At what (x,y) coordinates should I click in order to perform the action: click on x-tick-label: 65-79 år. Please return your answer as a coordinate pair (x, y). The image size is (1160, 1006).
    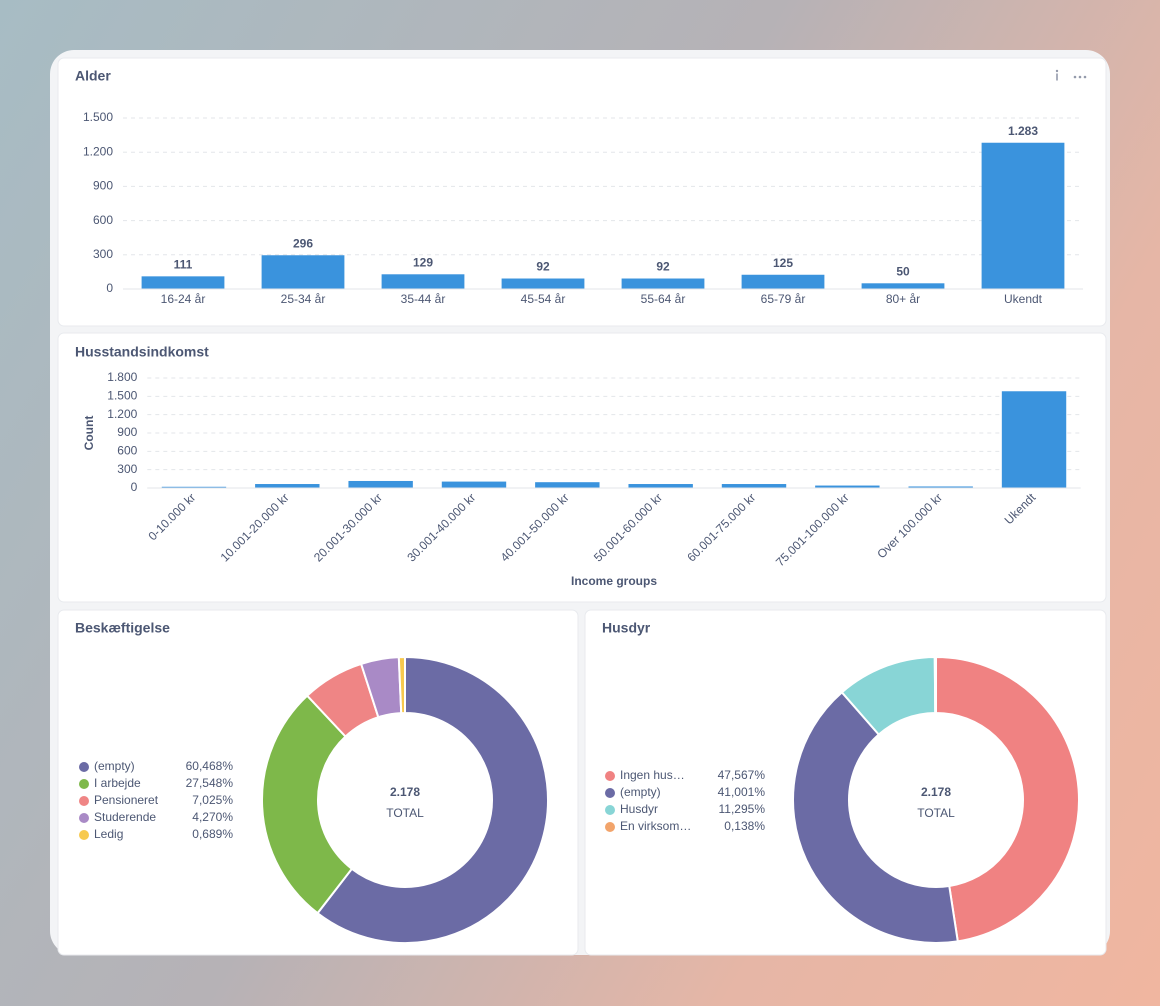
    Looking at the image, I should click on (783, 299).